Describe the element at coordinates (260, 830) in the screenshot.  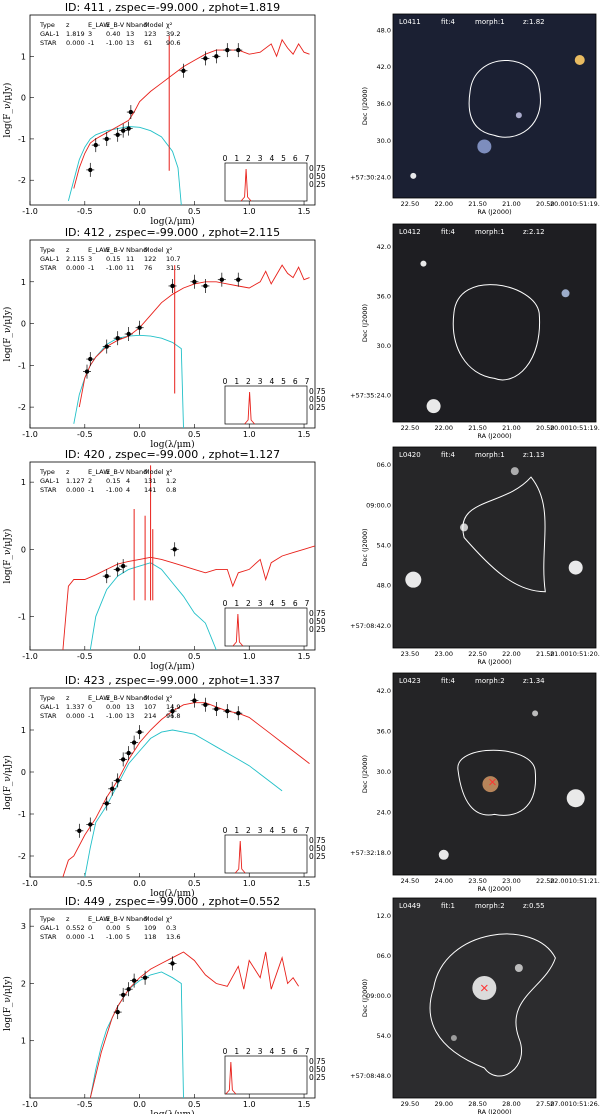
I see `inset-x-tick: 3` at that location.